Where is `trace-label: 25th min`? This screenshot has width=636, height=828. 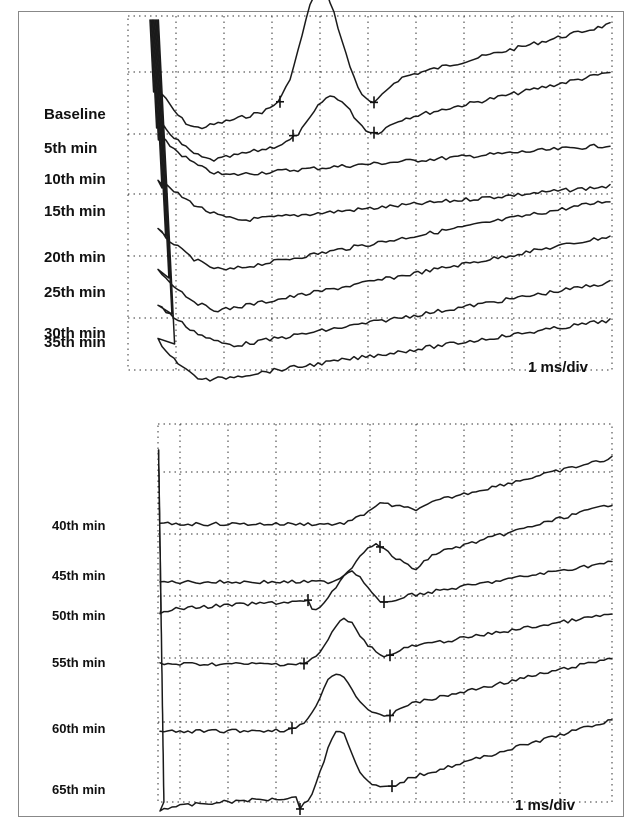
trace-label: 25th min is located at coordinates (75, 292).